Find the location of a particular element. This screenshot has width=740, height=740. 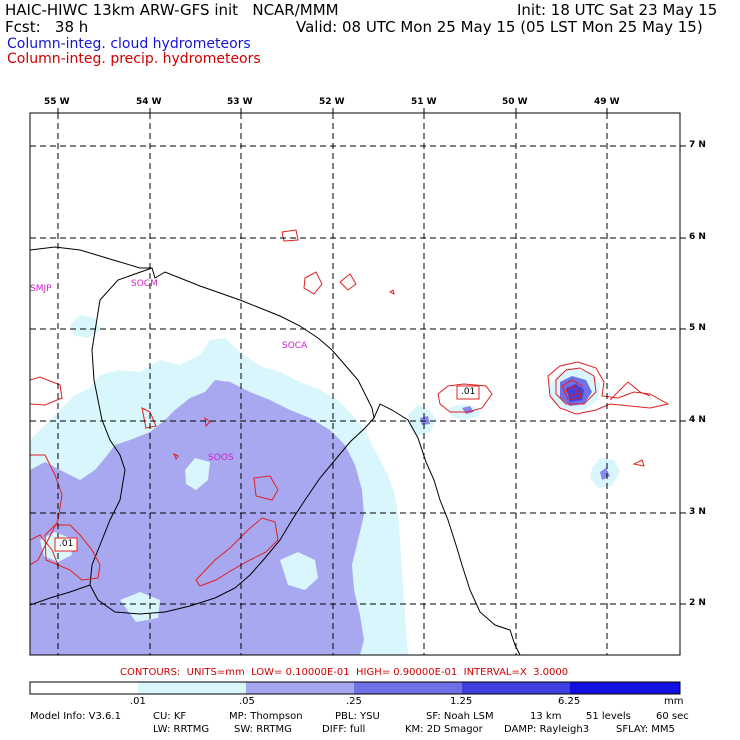

legend-cloud: Column-integ. cloud hydrometeors is located at coordinates (129, 44).